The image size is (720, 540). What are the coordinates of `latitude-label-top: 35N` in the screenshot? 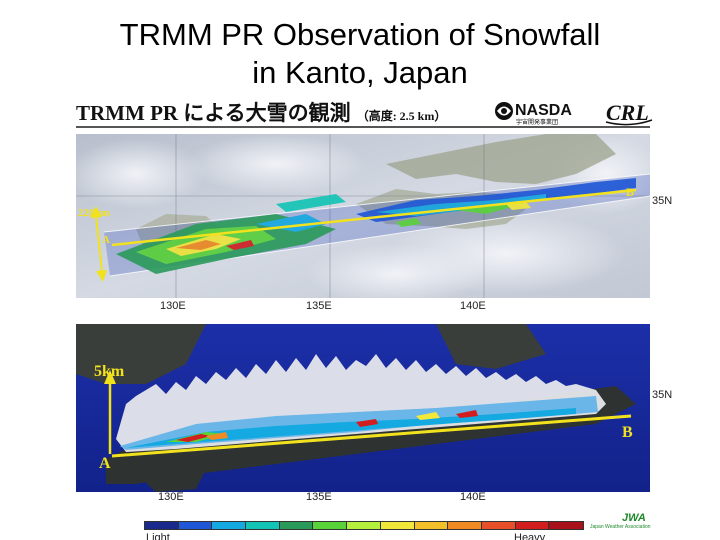 It's located at (662, 201).